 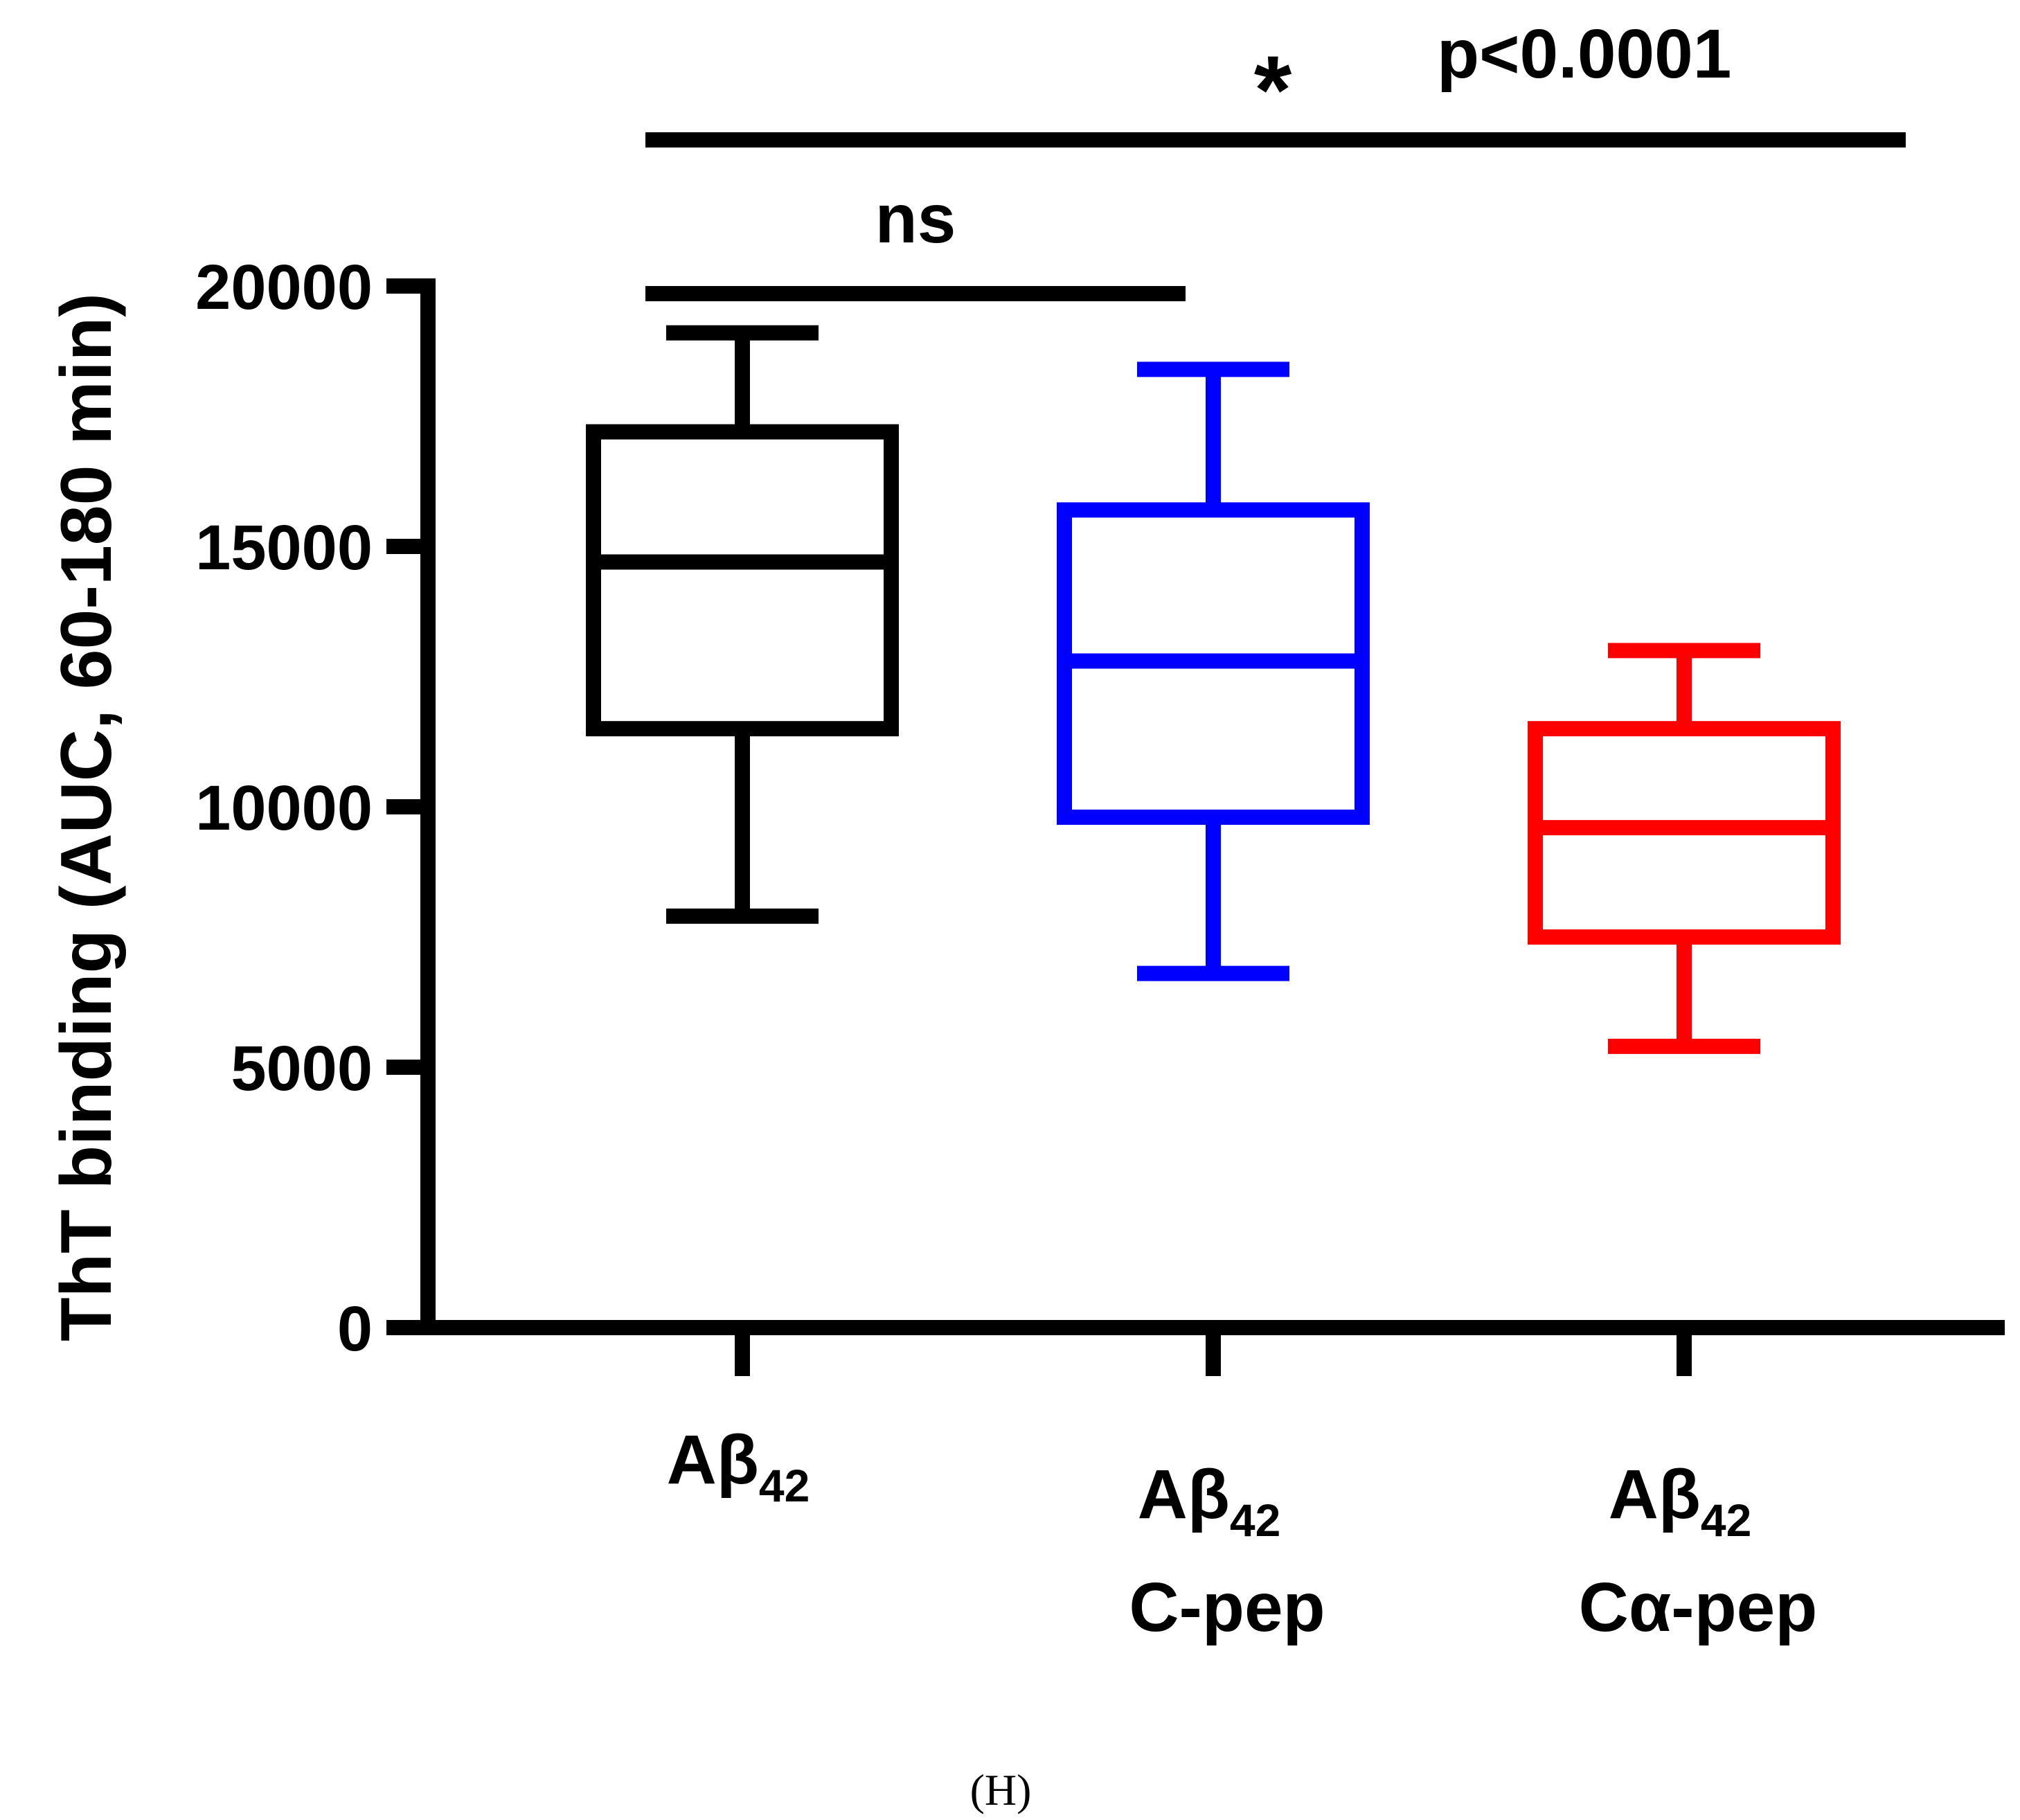 What do you see at coordinates (1584, 54) in the screenshot?
I see `p-value-label: p<0.0001` at bounding box center [1584, 54].